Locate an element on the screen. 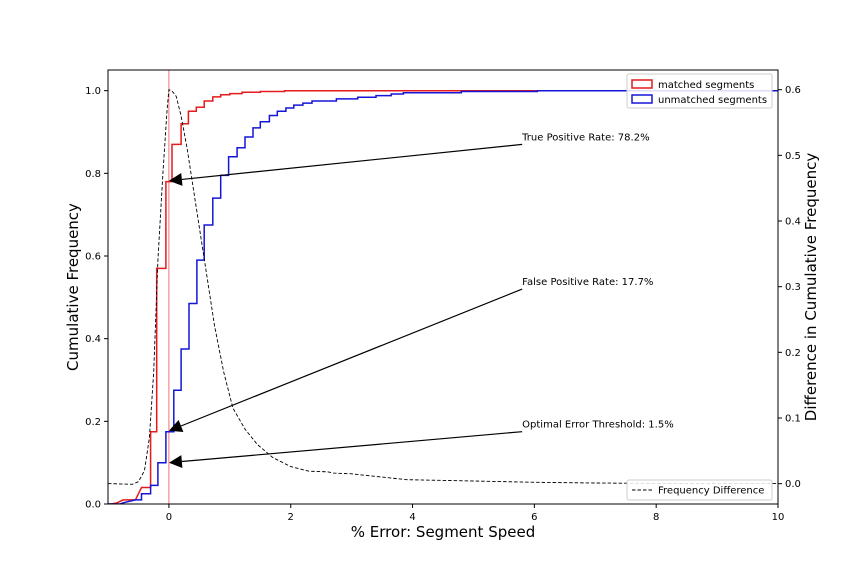  legend-lower-box is located at coordinates (699, 490).